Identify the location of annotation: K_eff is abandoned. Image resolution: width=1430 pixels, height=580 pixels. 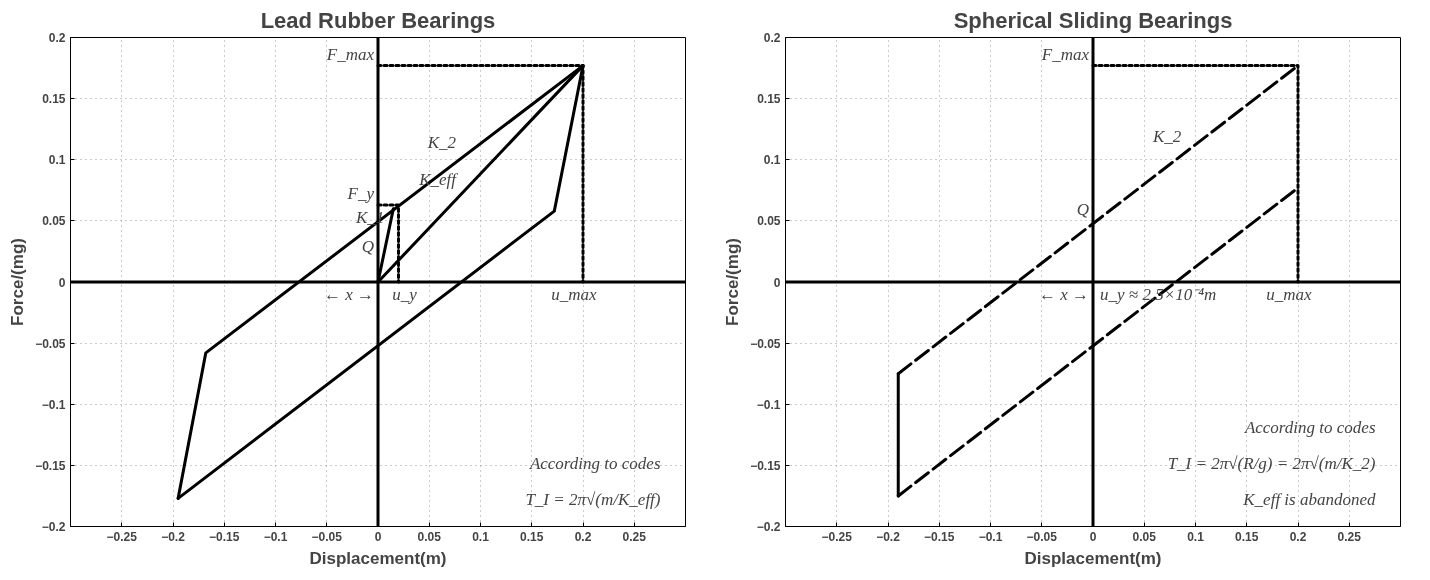
(1309, 499).